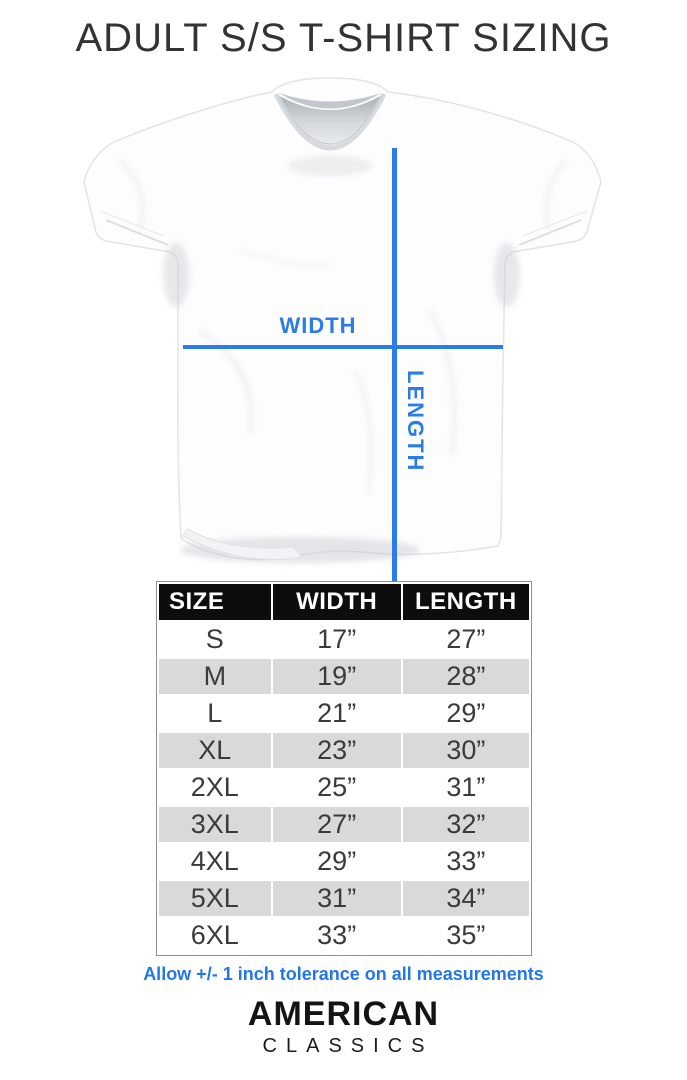 The height and width of the screenshot is (1080, 687). What do you see at coordinates (330, 101) in the screenshot?
I see `collar-back-ribbing` at bounding box center [330, 101].